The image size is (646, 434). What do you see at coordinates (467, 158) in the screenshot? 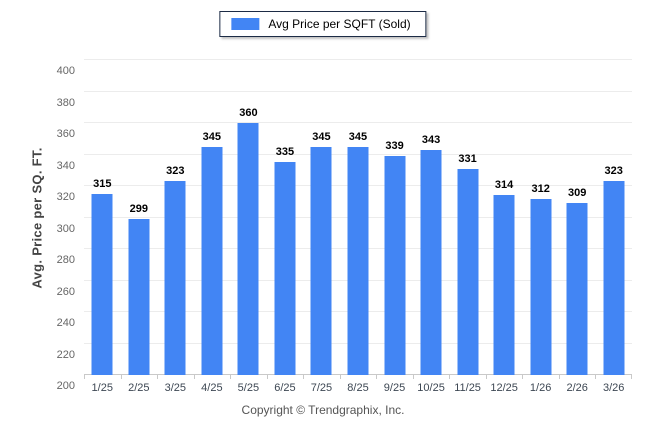
I see `bar-value-label: 331` at bounding box center [467, 158].